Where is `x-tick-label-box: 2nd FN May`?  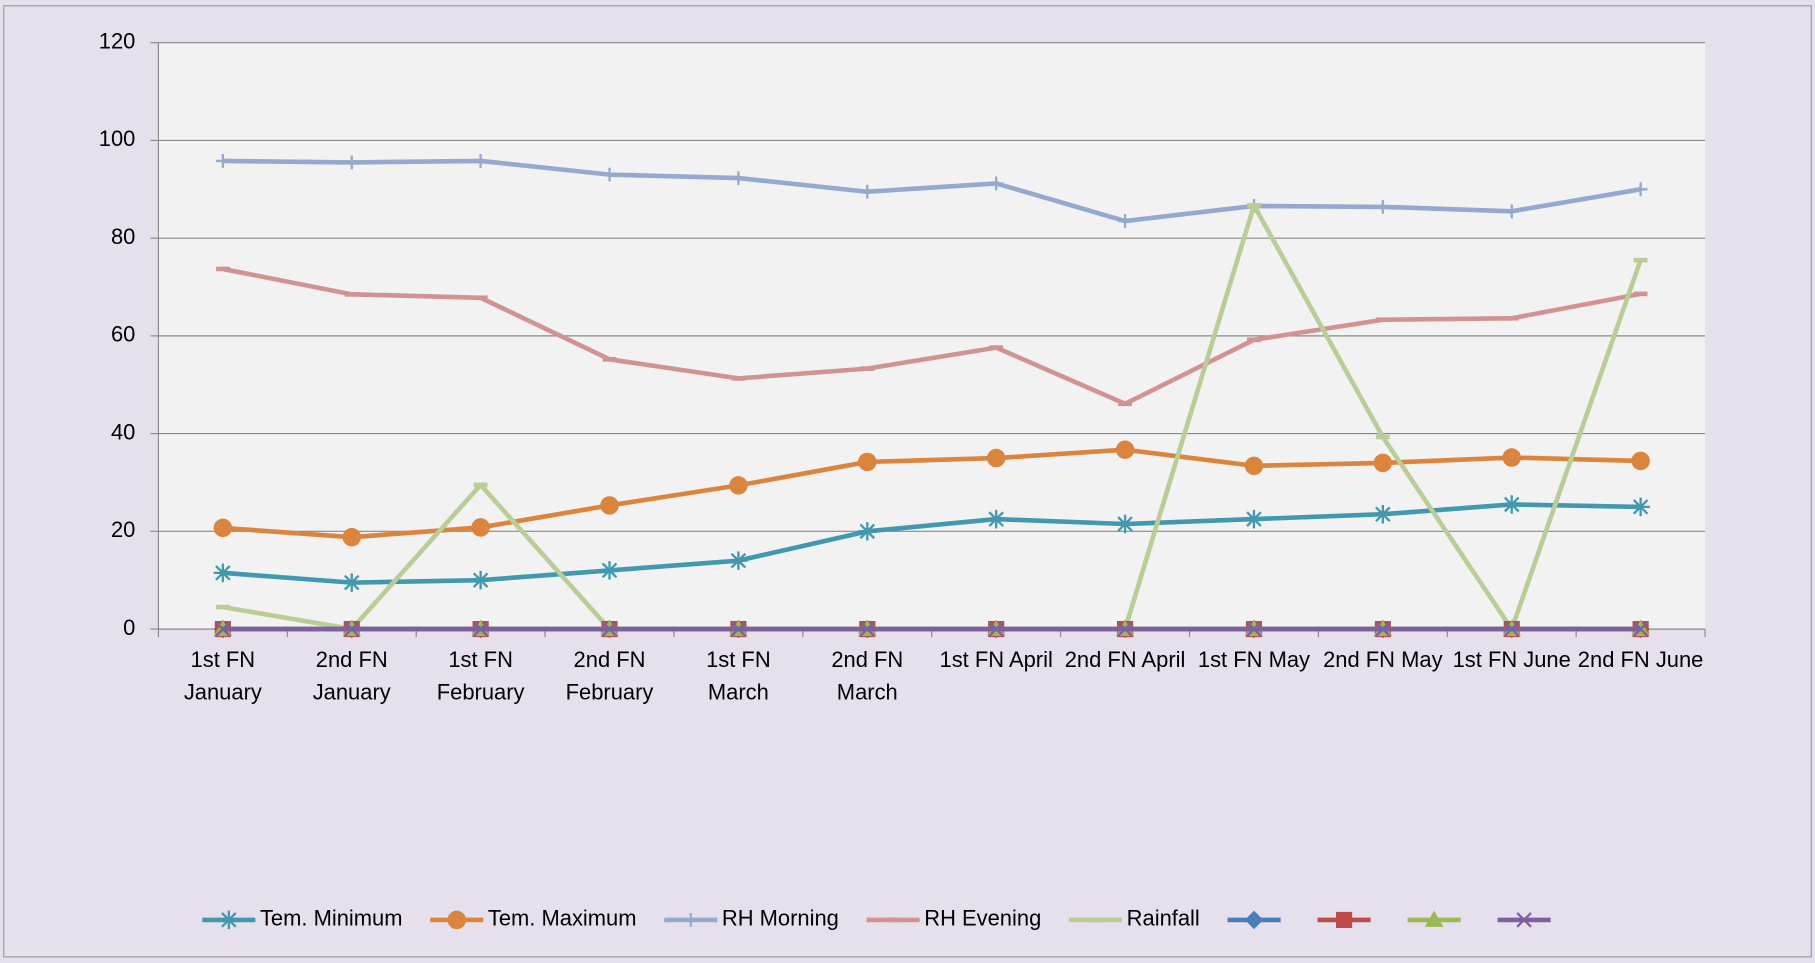
x-tick-label-box: 2nd FN May is located at coordinates (1383, 660).